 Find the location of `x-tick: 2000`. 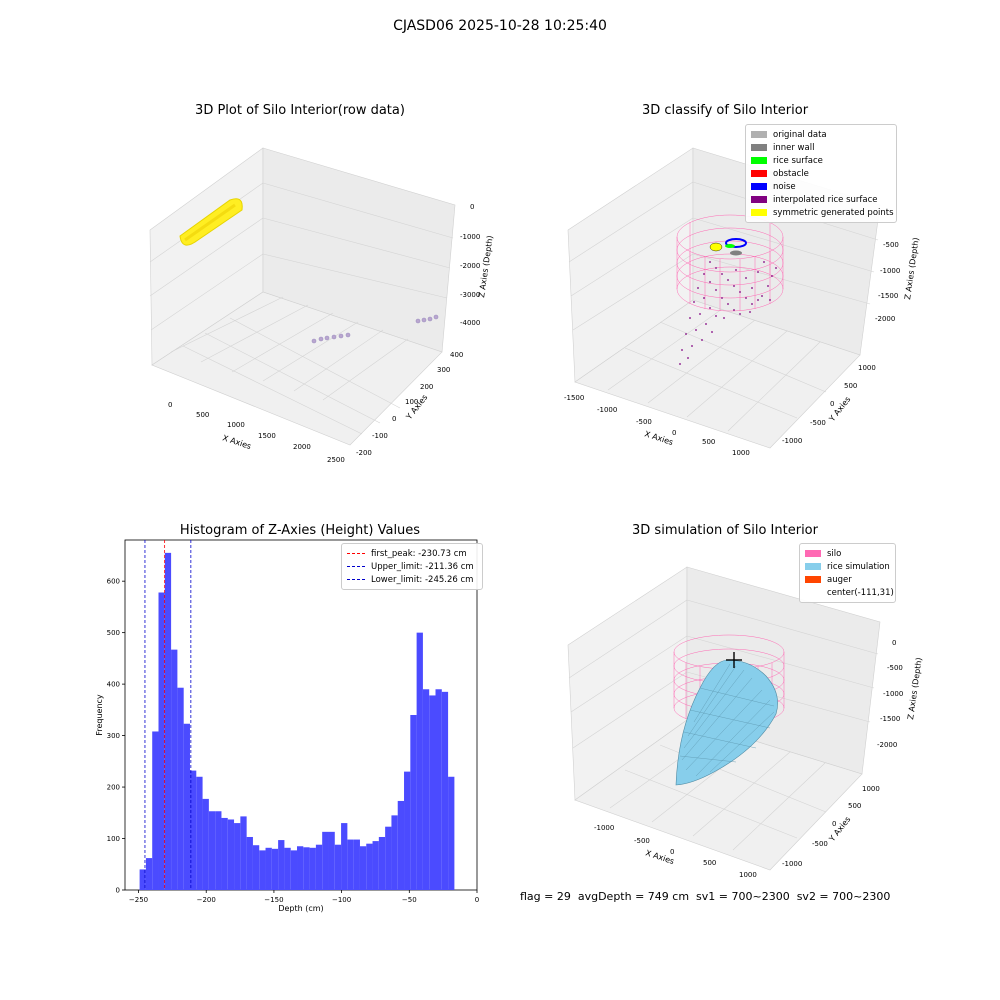

x-tick: 2000 is located at coordinates (302, 447).